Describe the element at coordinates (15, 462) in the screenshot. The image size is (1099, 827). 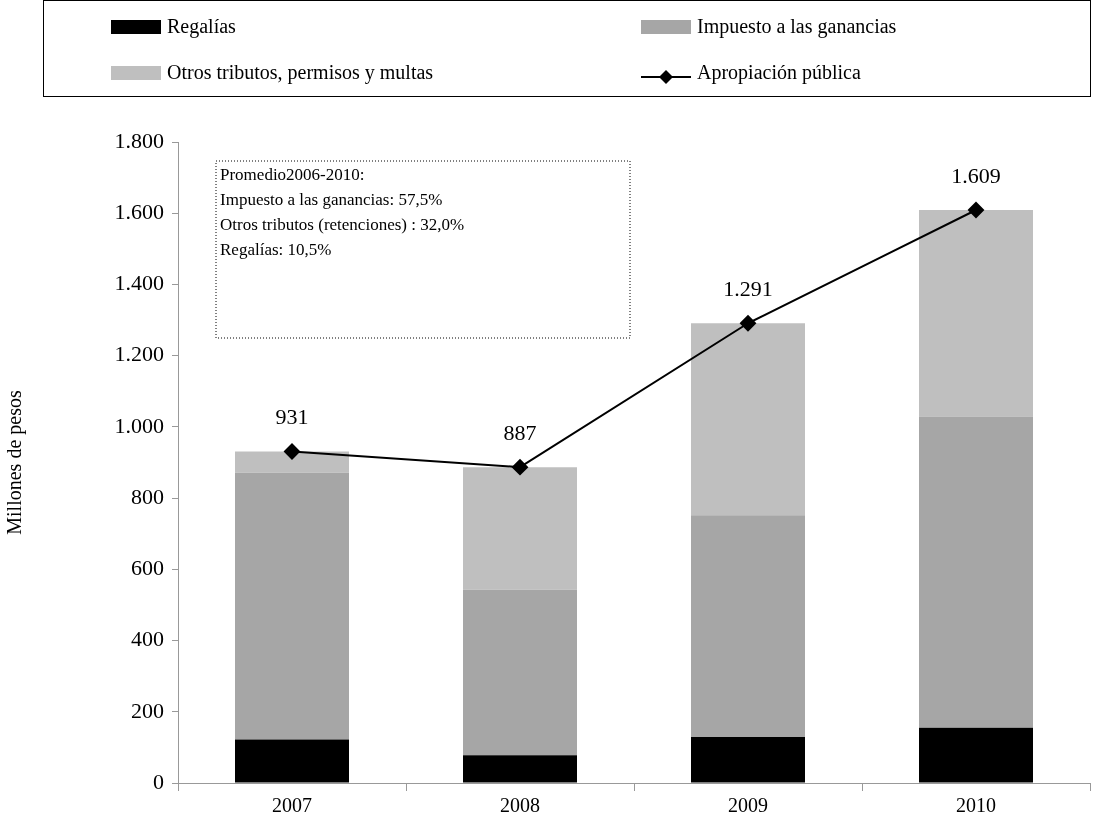
I see `y-axis-title: Millones de pesos` at that location.